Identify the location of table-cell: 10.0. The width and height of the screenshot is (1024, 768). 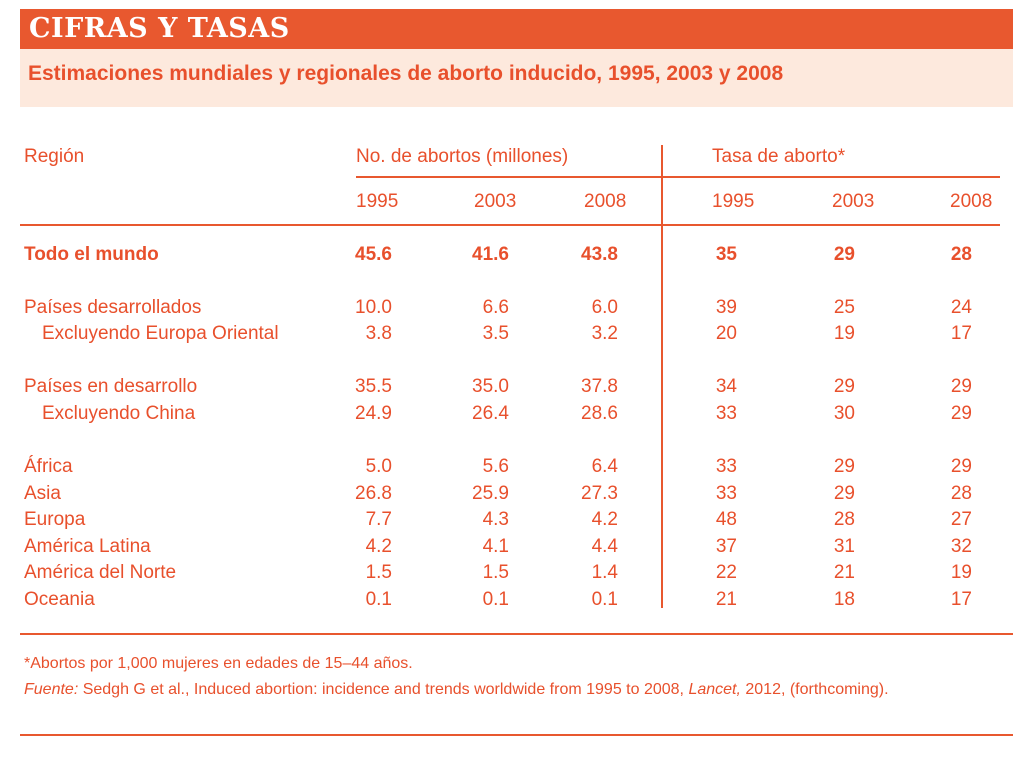
(373, 307).